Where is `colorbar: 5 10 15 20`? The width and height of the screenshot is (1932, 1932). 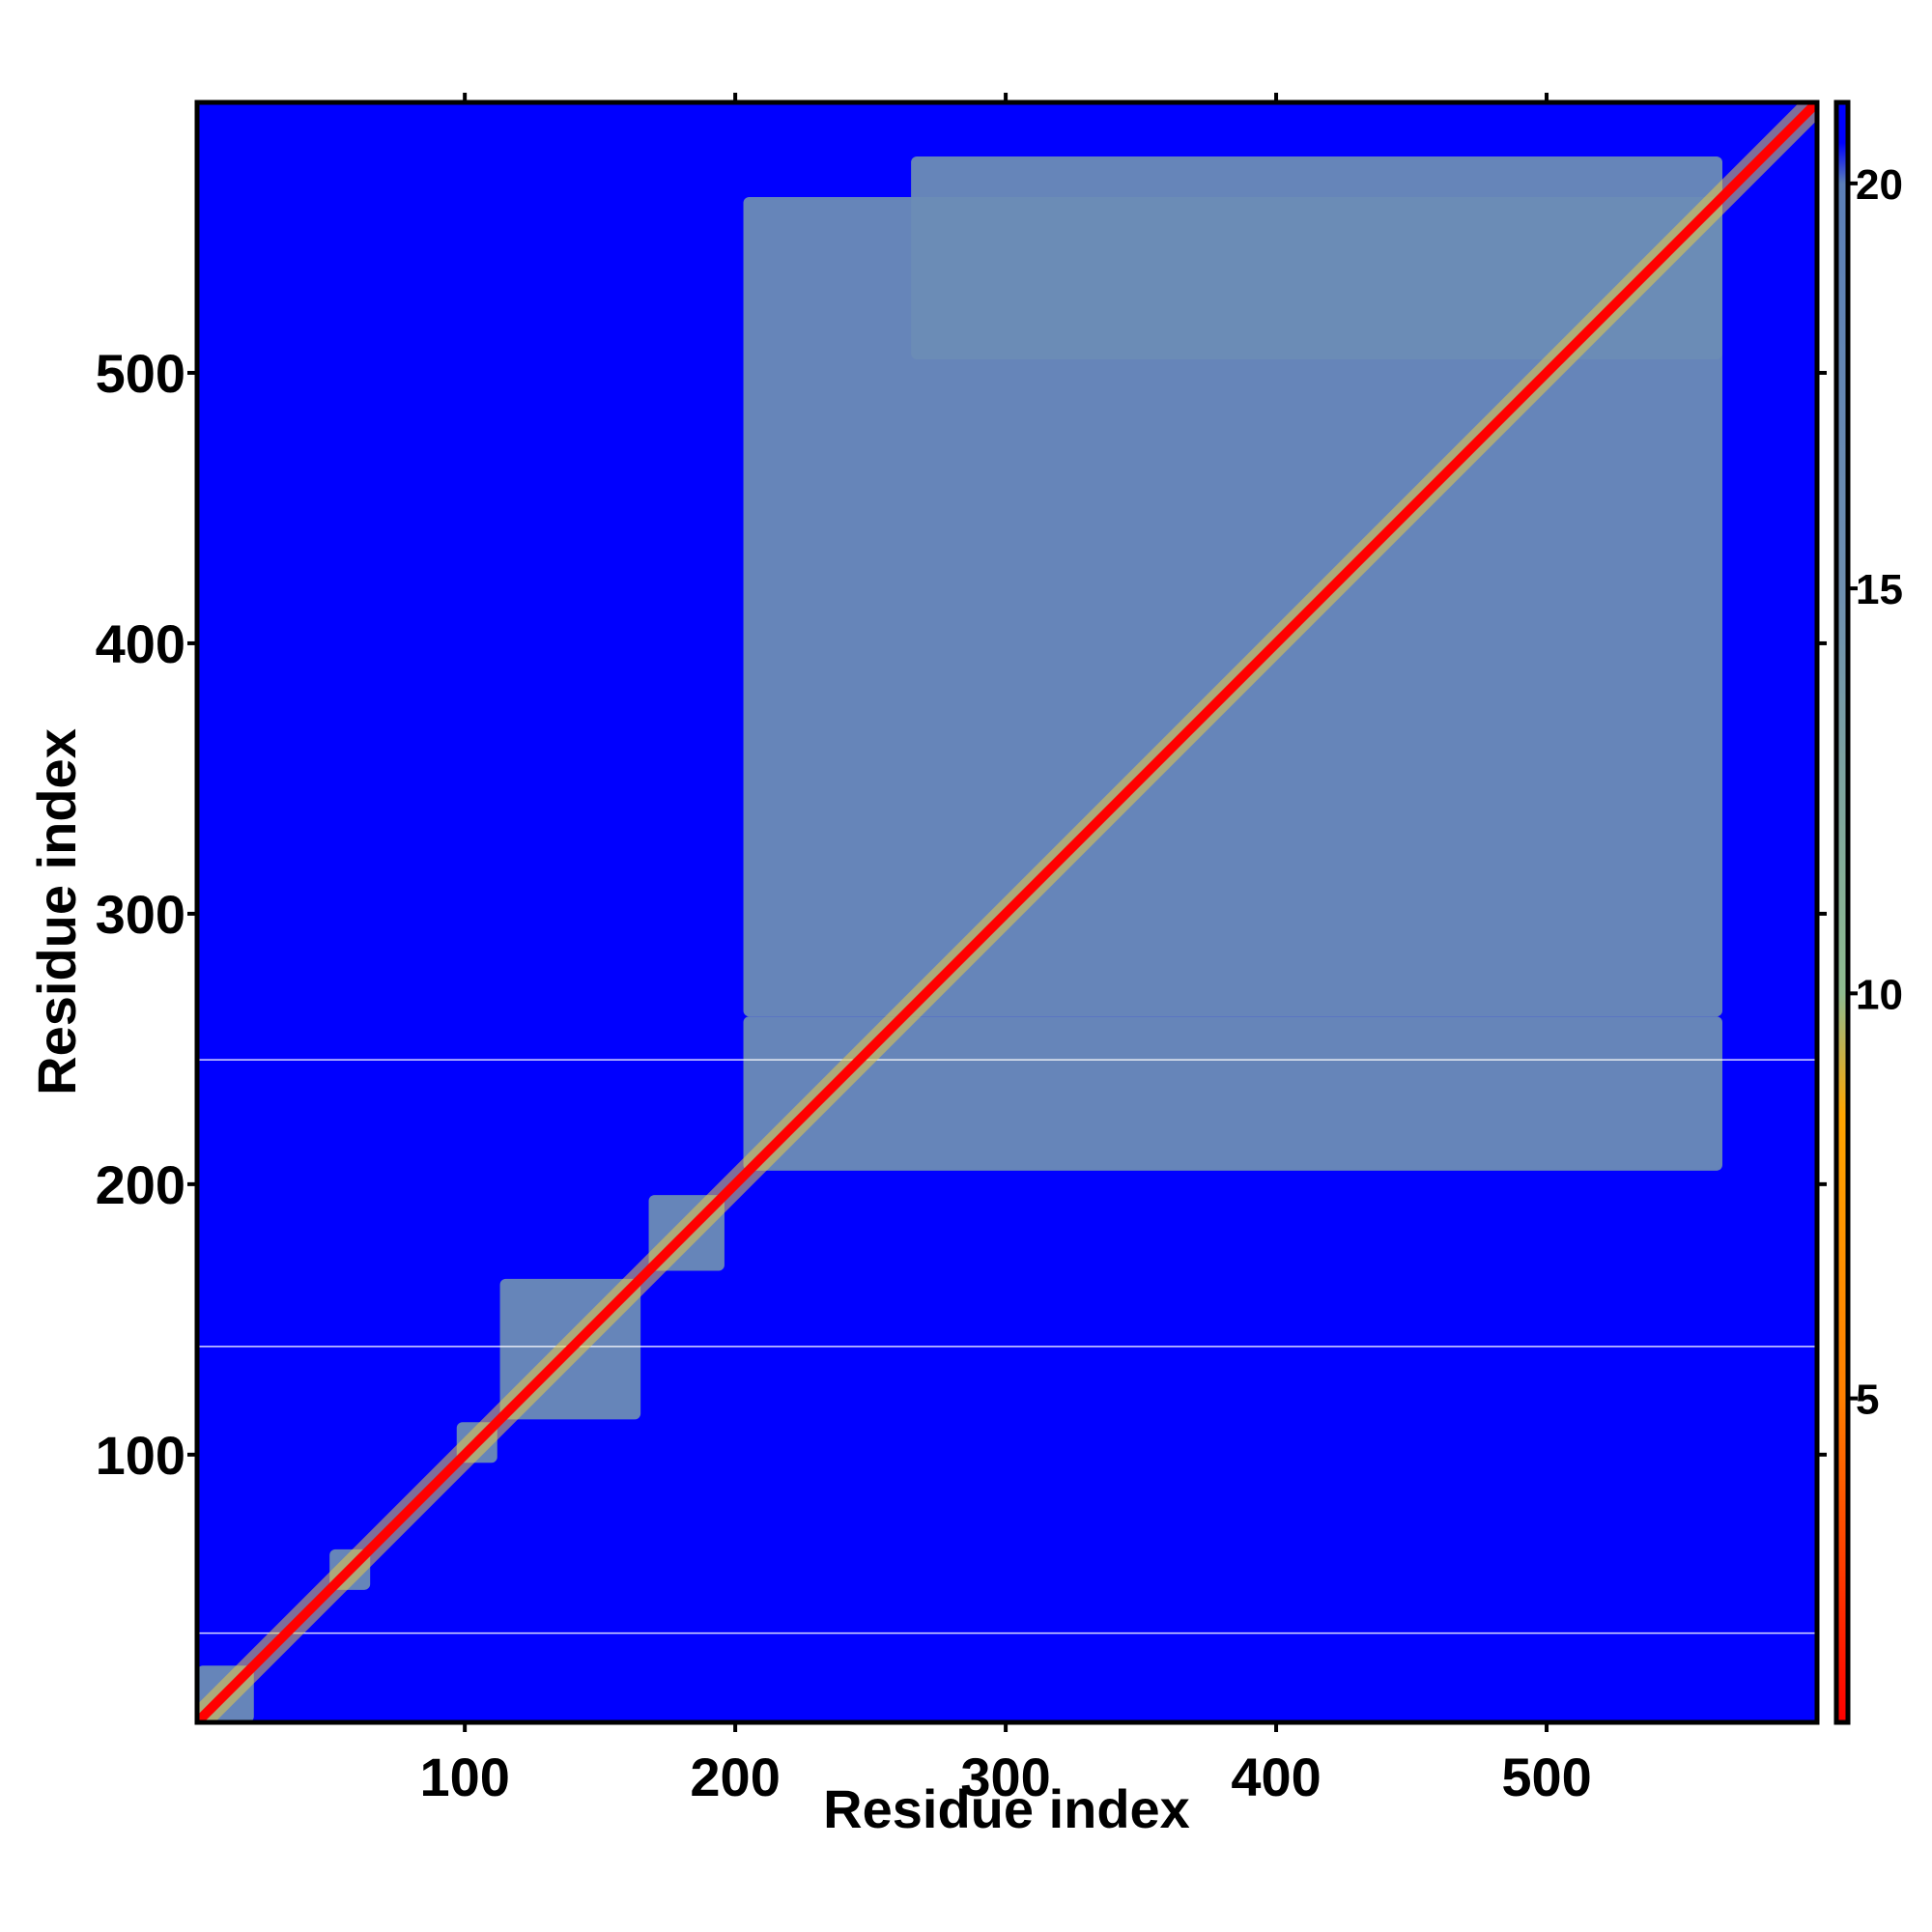 colorbar: 5 10 15 20 is located at coordinates (1868, 912).